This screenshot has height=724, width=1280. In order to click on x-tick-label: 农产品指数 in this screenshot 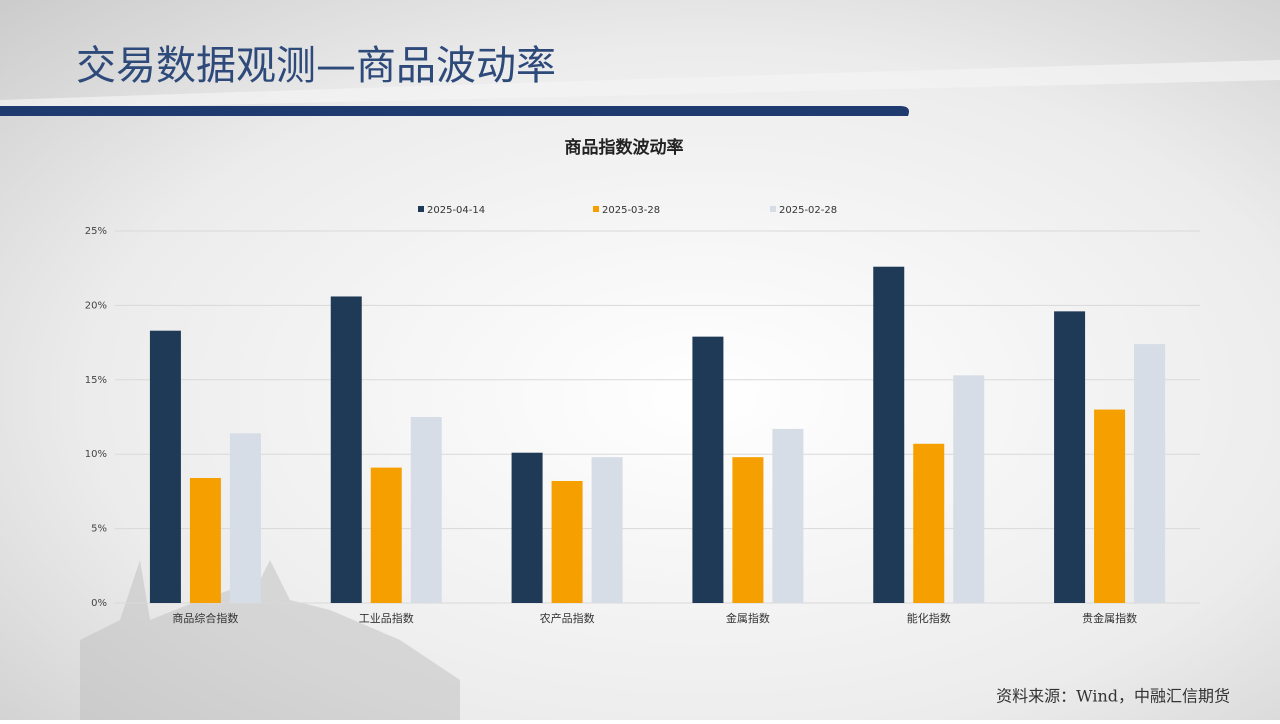, I will do `click(567, 618)`.